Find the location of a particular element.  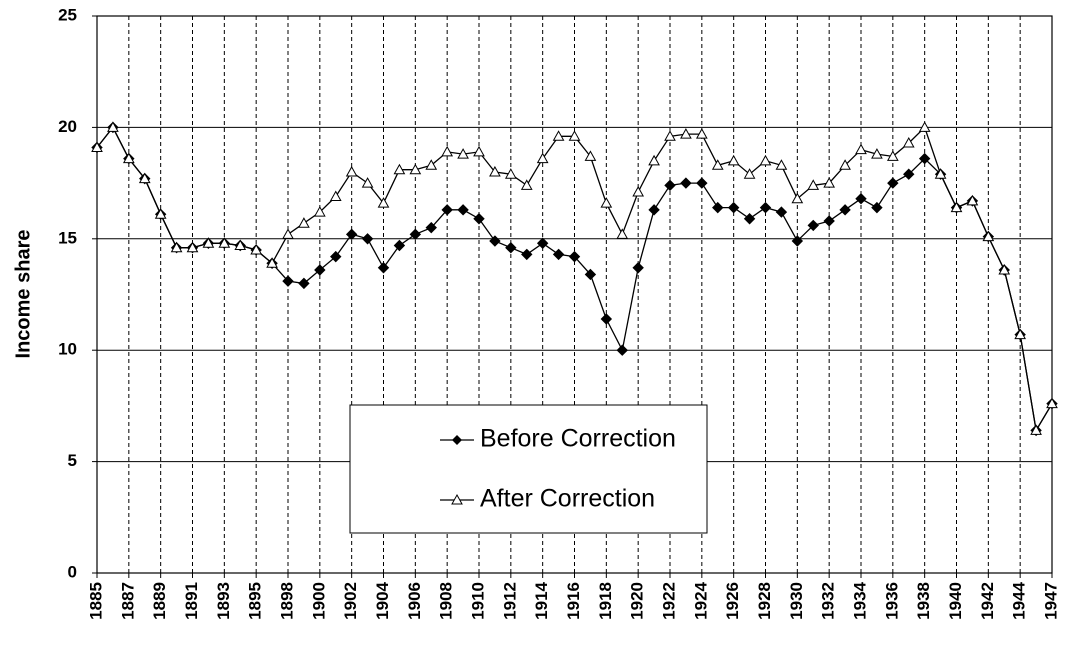

y-tick-label: 15 is located at coordinates (67, 237).